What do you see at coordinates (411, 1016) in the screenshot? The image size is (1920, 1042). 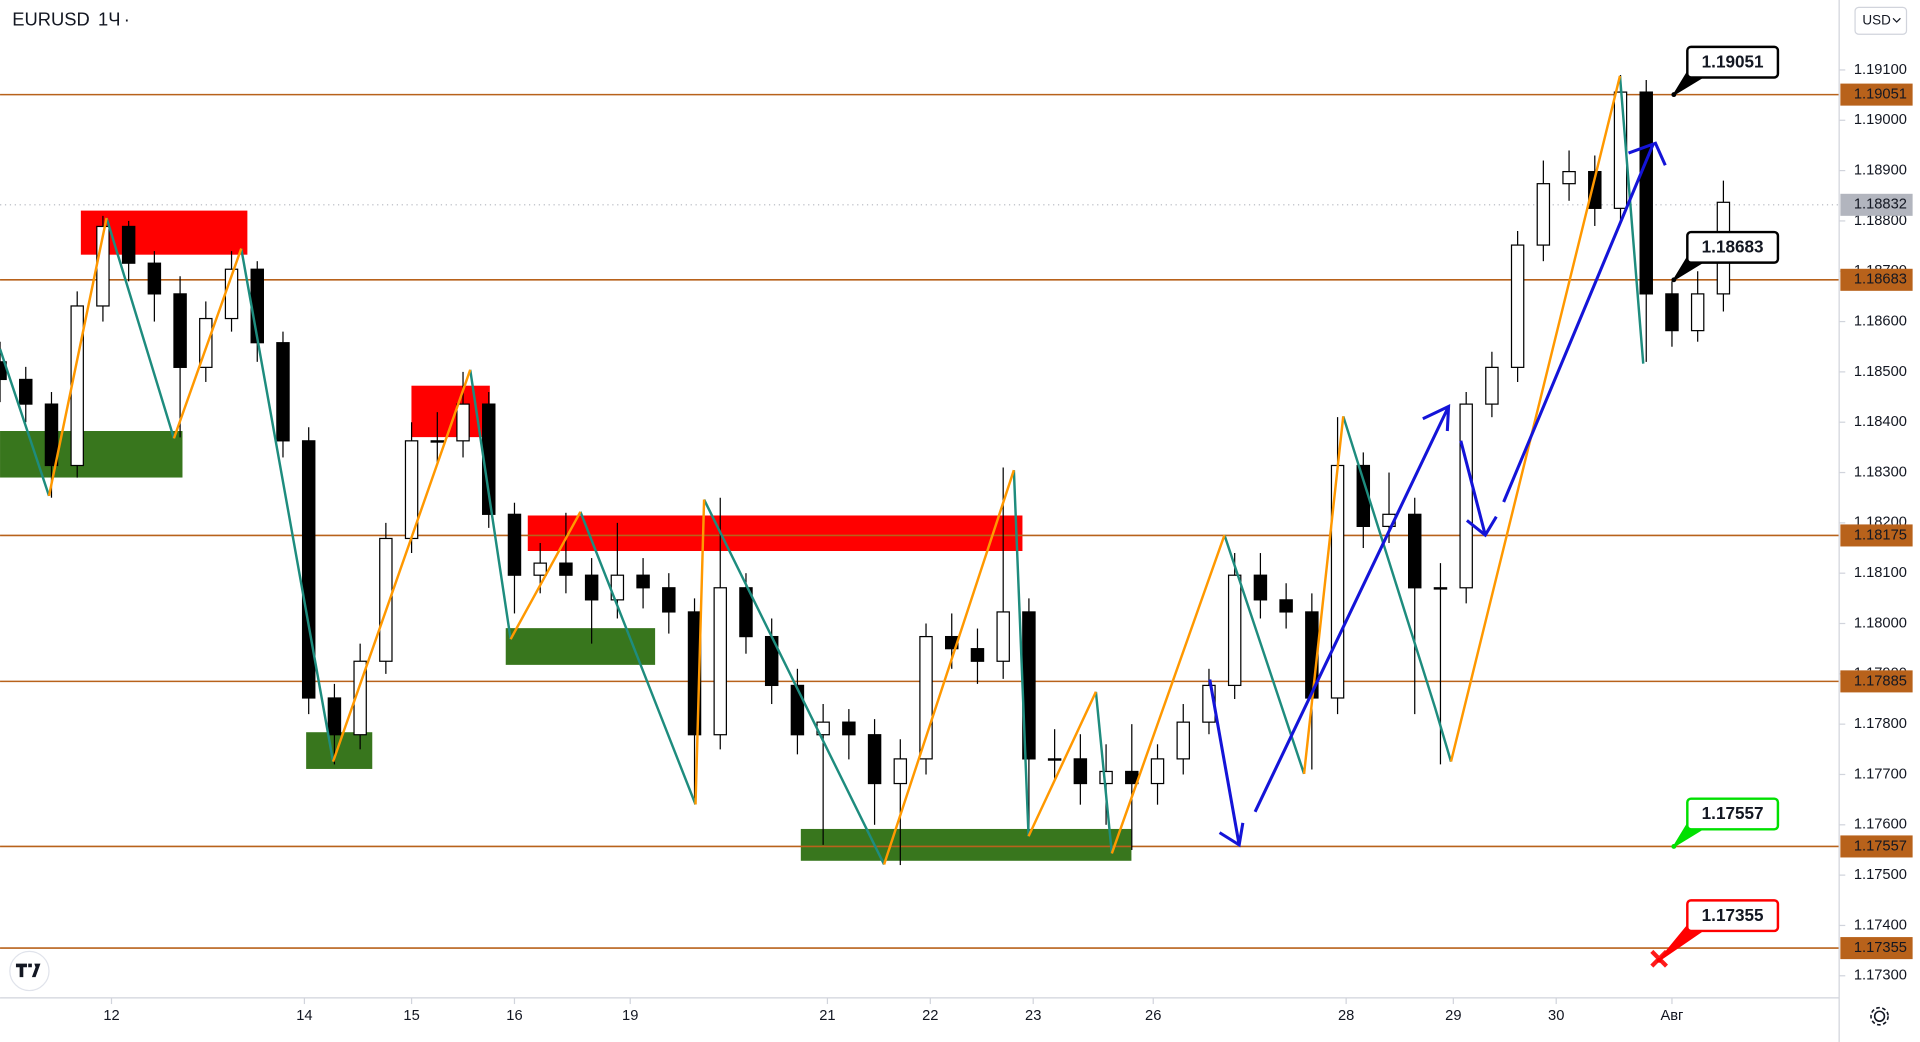 I see `x-tick-label: 15` at bounding box center [411, 1016].